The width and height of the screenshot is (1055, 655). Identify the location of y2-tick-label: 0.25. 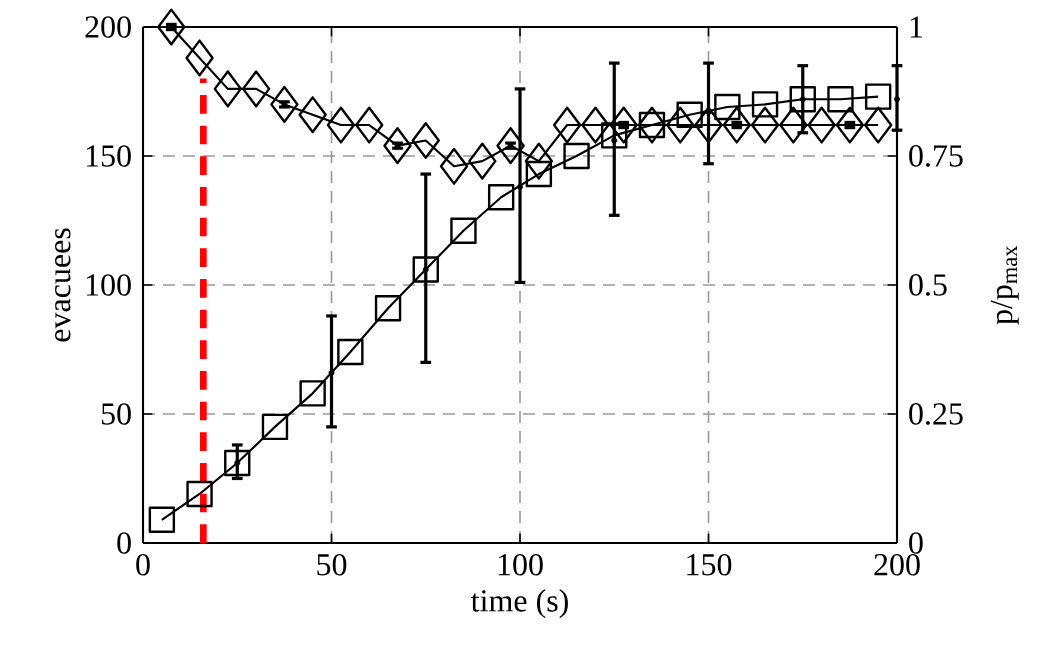
(936, 414).